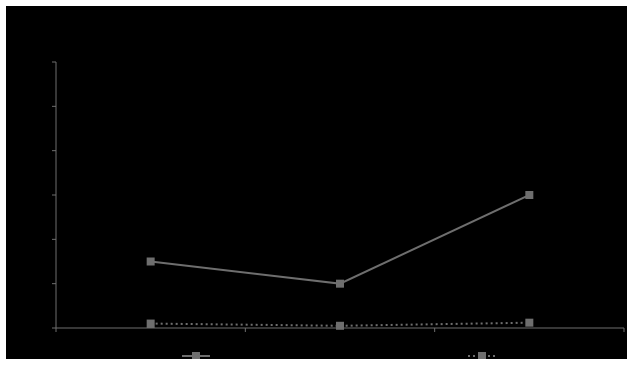 The image size is (633, 365). I want to click on series-1-line, so click(340, 239).